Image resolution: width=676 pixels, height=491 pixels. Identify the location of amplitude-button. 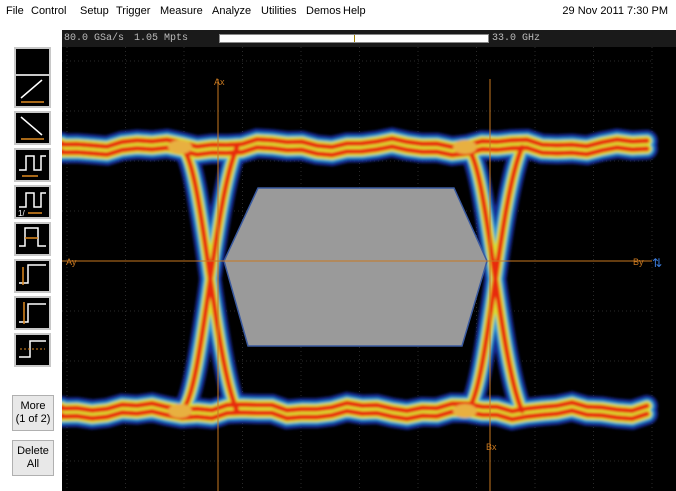
(32, 276).